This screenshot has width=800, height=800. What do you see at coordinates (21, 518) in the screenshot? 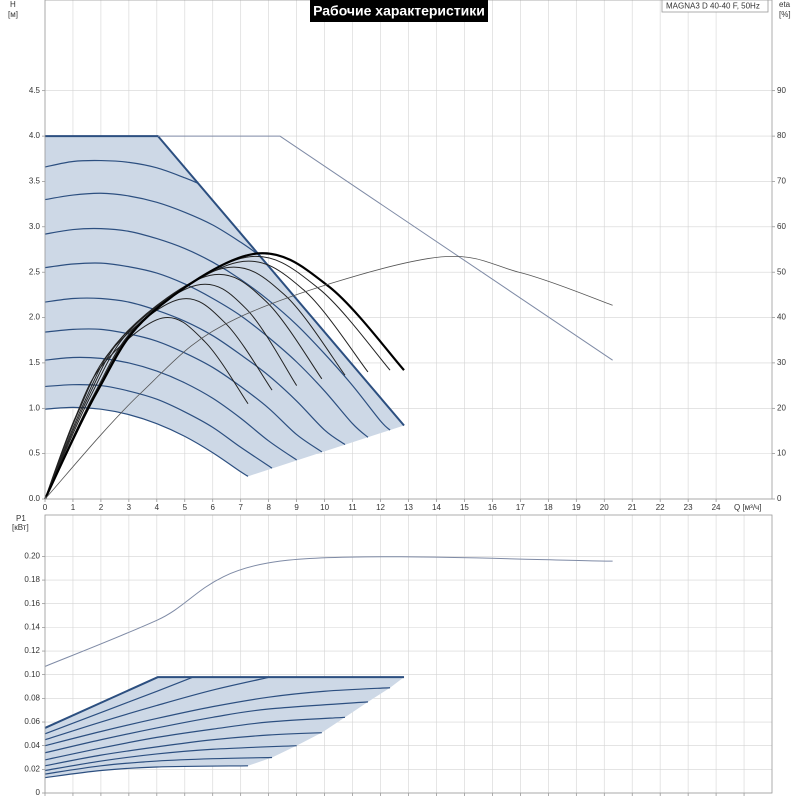
I see `y-axis-label: P1` at bounding box center [21, 518].